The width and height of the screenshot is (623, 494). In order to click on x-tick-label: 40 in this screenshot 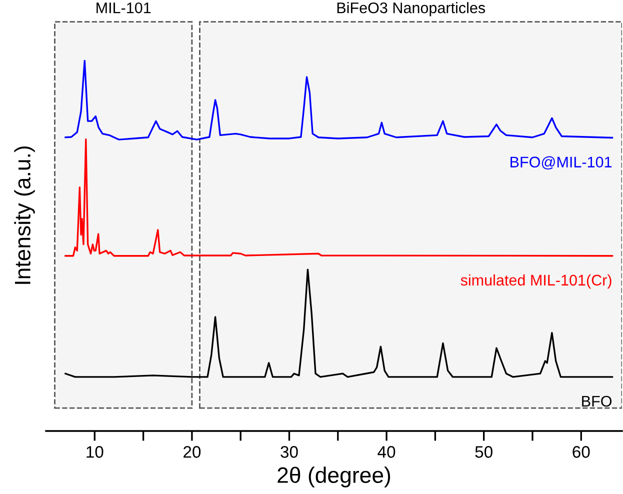, I will do `click(387, 452)`.